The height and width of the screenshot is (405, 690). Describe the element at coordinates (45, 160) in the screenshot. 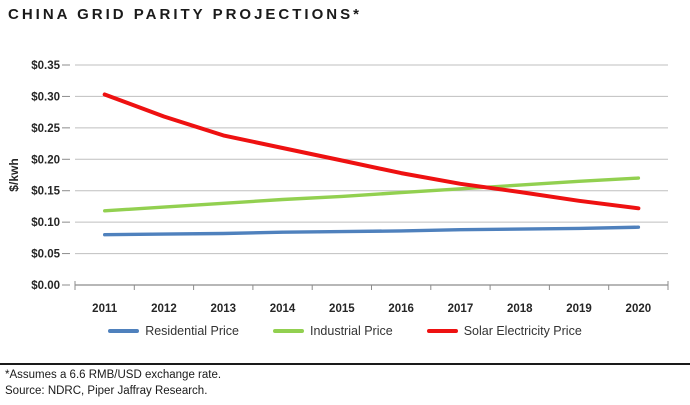

I see `y-tick-label: $0.20` at that location.